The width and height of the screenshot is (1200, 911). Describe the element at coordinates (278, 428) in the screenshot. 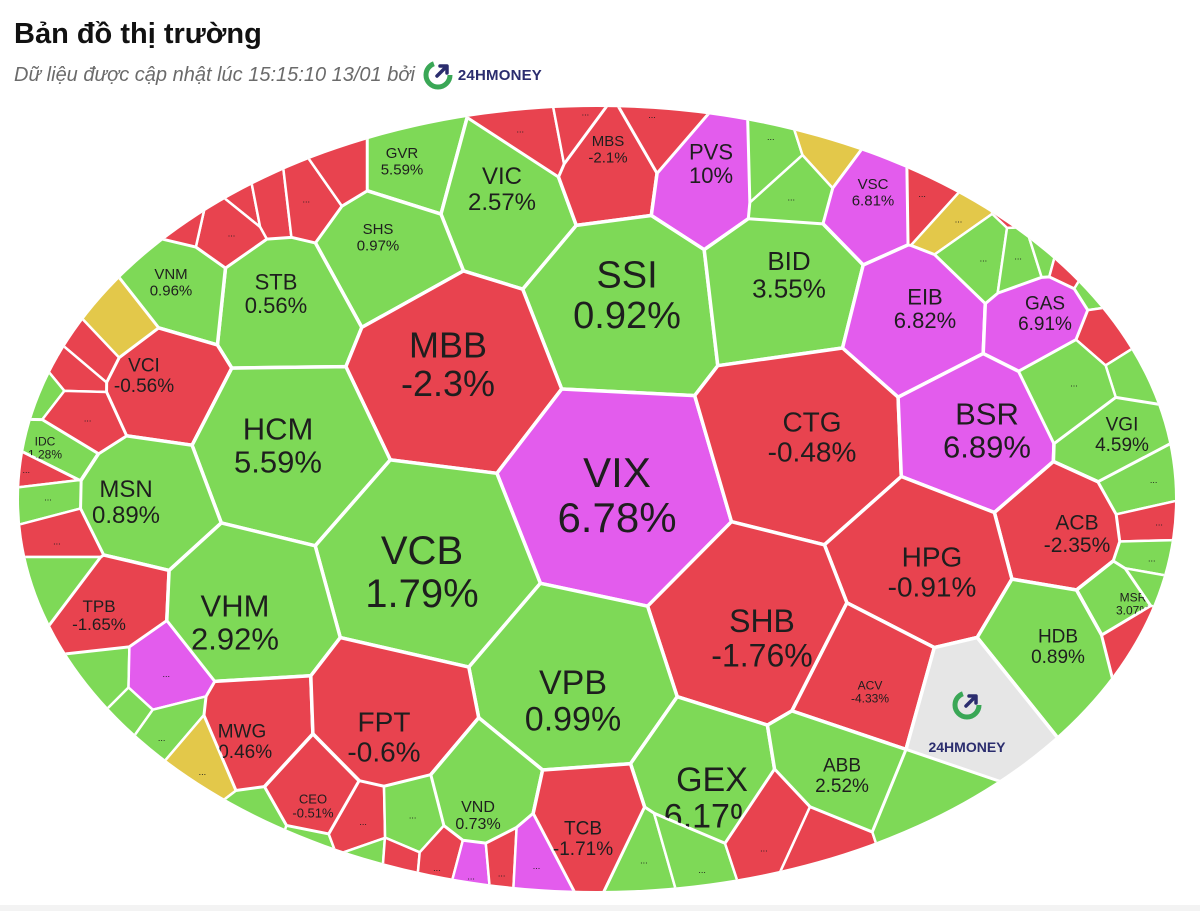

I see `ticker-symbol: HCM` at that location.